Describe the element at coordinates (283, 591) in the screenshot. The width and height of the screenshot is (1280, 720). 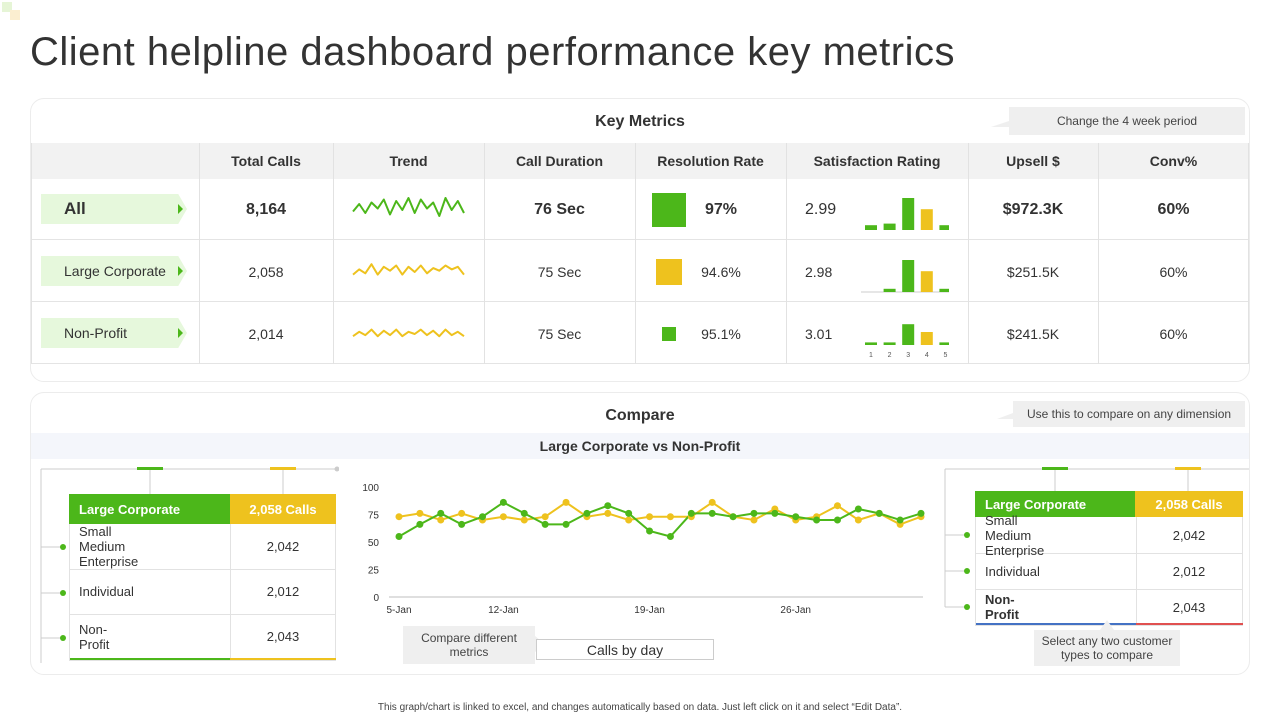
I see `left-table-row-value: 2,012` at that location.